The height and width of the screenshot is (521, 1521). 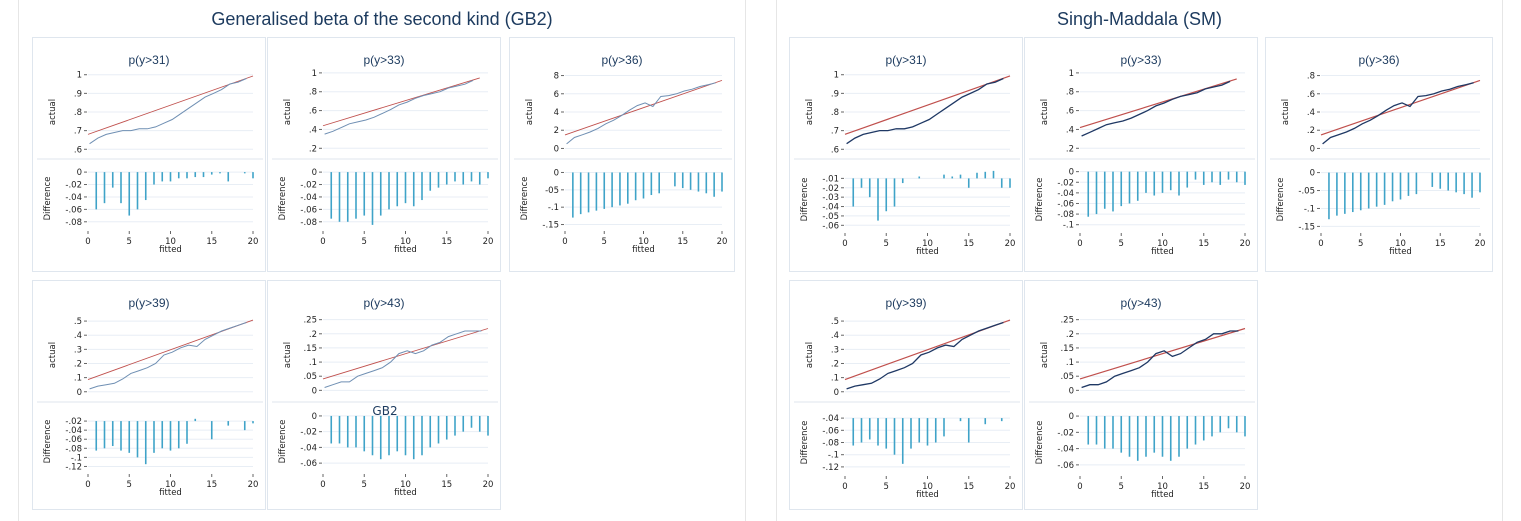 What do you see at coordinates (556, 77) in the screenshot?
I see `top-tick-label: 8` at bounding box center [556, 77].